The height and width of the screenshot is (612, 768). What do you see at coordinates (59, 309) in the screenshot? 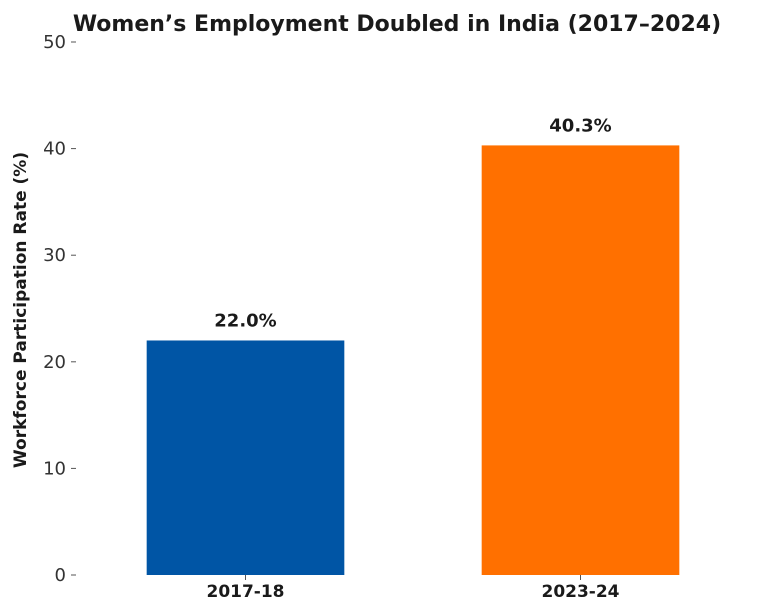
I see `y-axis: 0 10 20 30 40 50` at bounding box center [59, 309].